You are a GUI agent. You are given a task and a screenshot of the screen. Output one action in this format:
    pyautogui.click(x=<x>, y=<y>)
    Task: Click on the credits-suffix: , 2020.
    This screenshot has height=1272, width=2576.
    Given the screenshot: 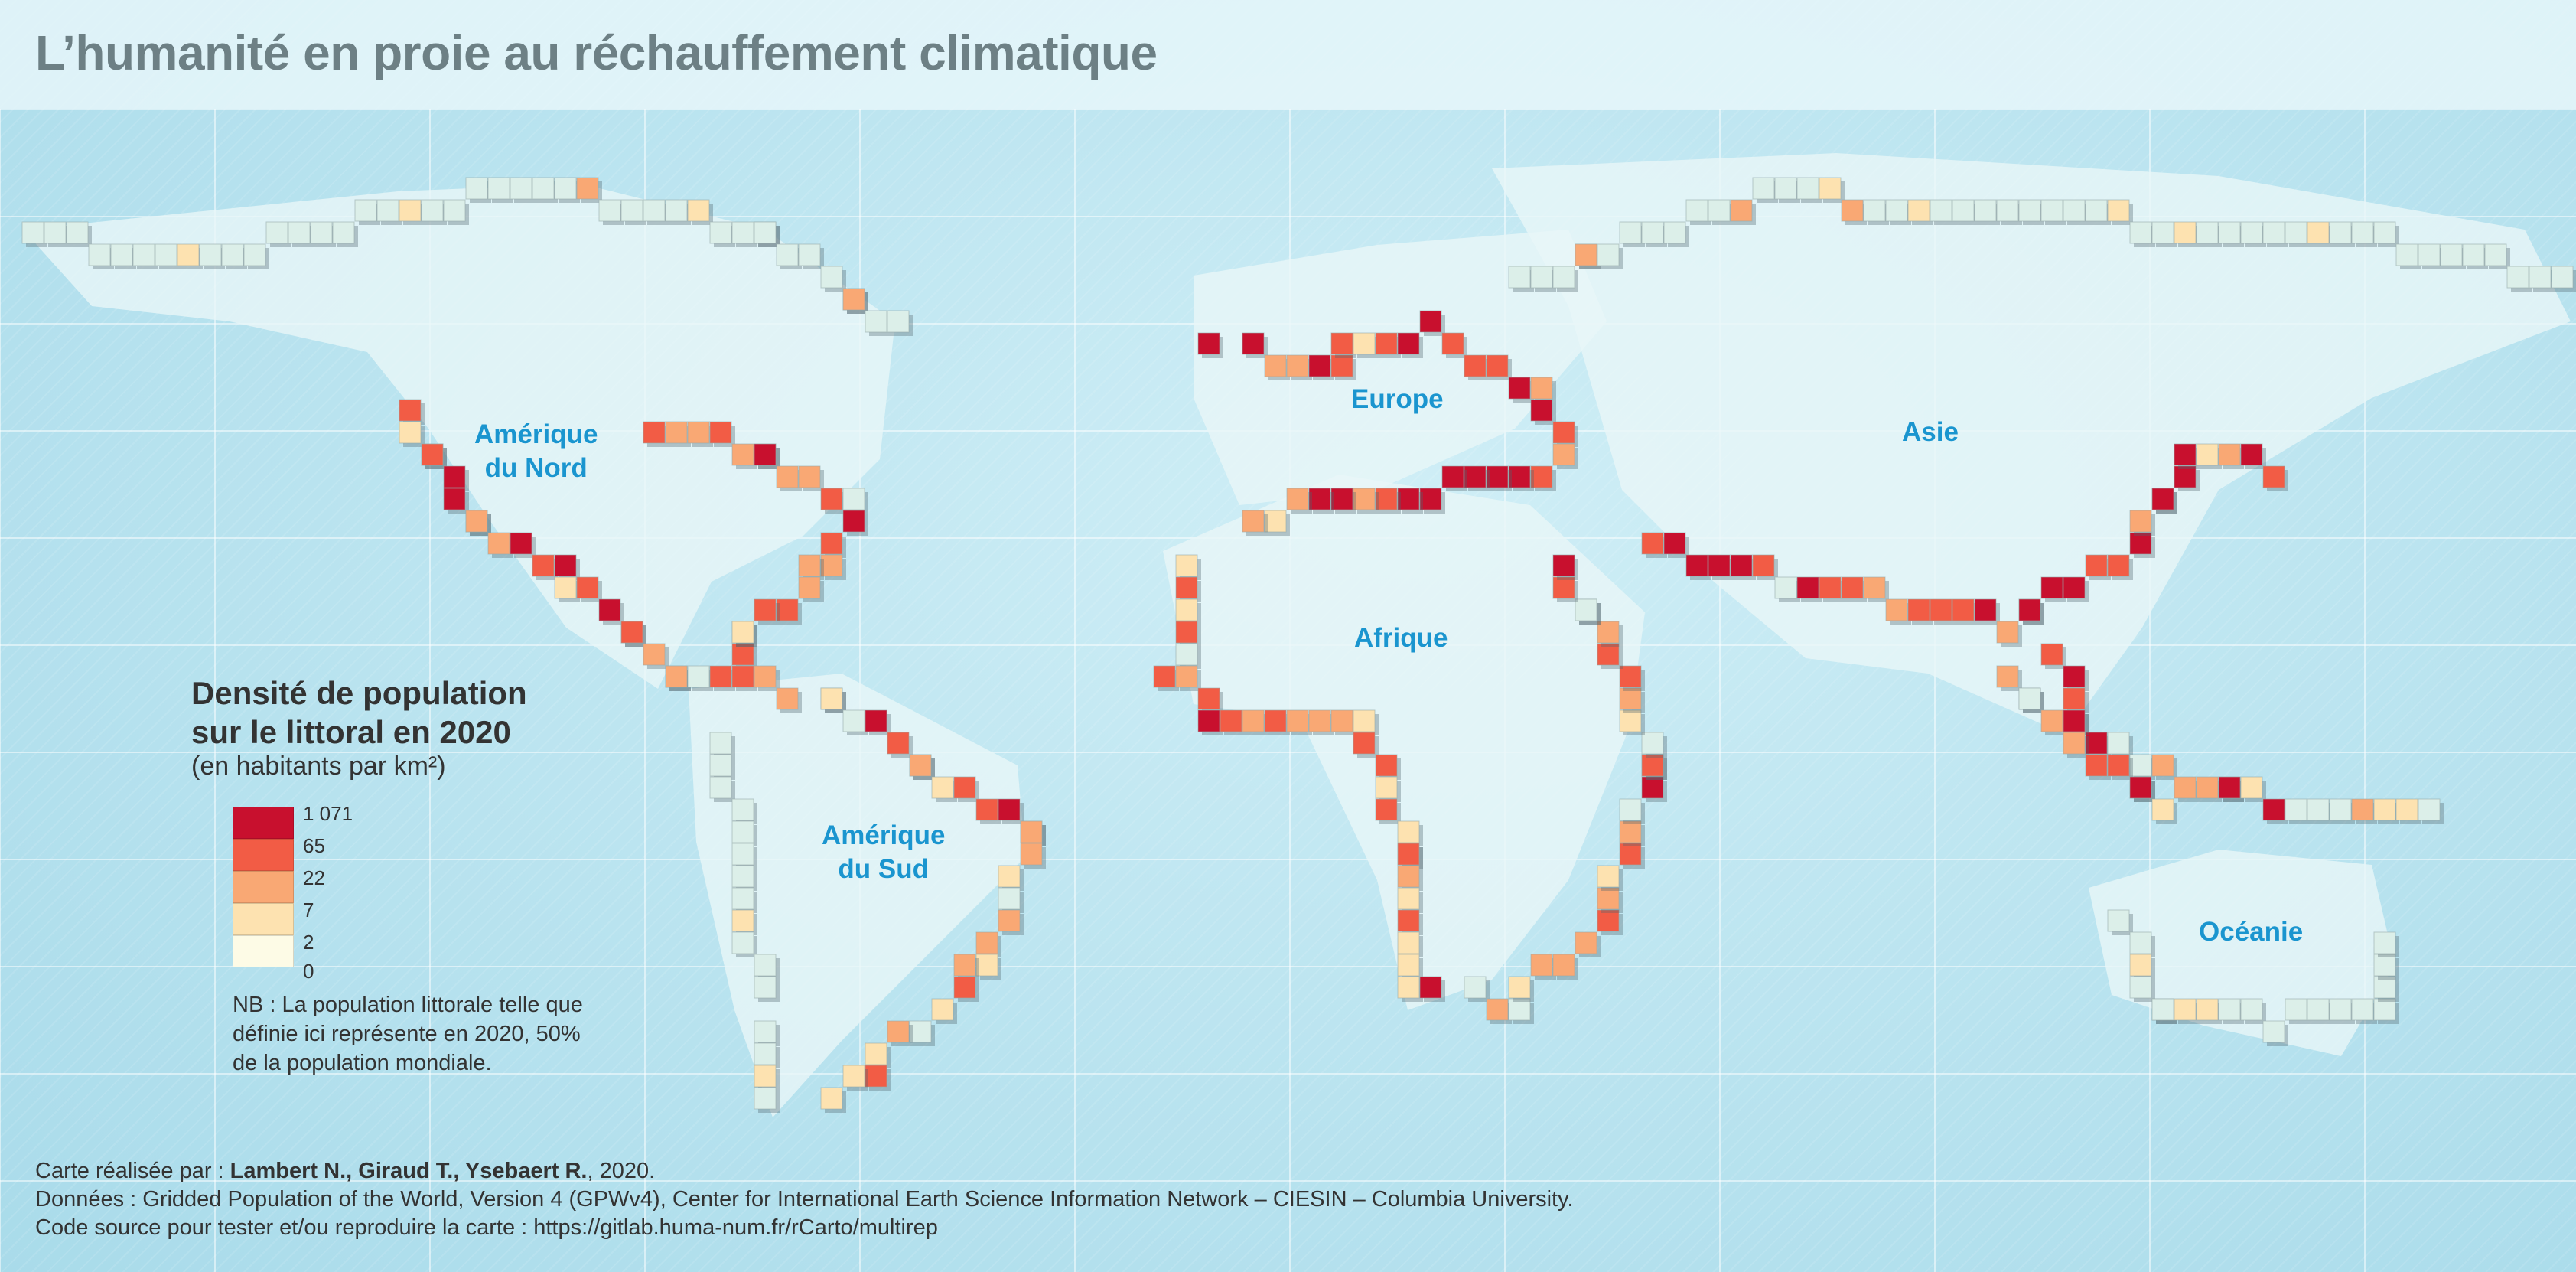 What is the action you would take?
    pyautogui.click(x=622, y=1171)
    